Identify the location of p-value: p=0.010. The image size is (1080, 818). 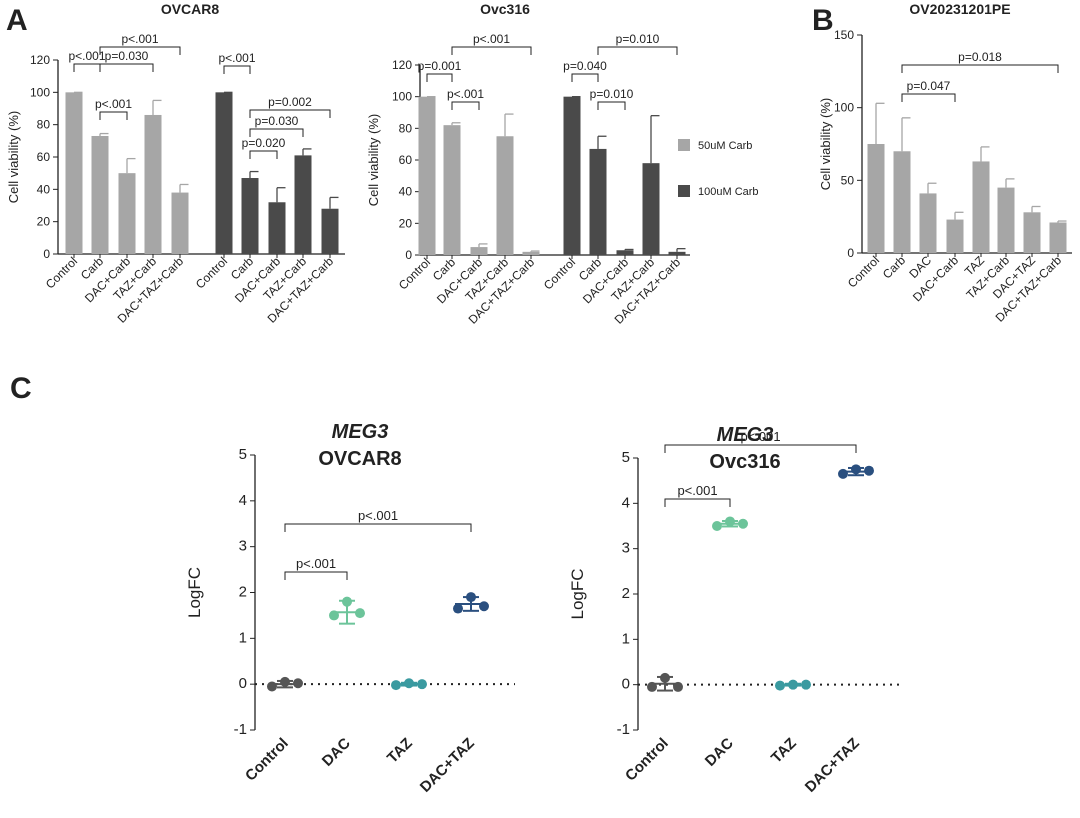
(638, 39).